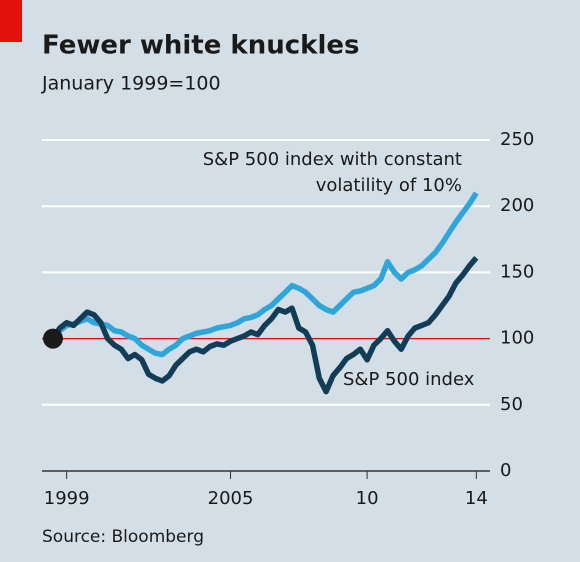 The image size is (580, 562). What do you see at coordinates (53, 338) in the screenshot?
I see `base-dot` at bounding box center [53, 338].